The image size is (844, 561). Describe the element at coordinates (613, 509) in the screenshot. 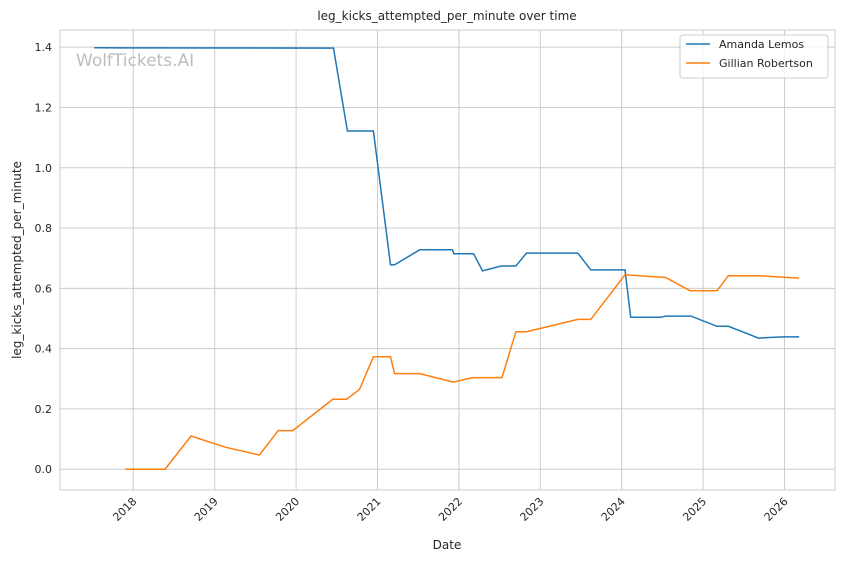

I see `x-tick-label: 2024` at that location.